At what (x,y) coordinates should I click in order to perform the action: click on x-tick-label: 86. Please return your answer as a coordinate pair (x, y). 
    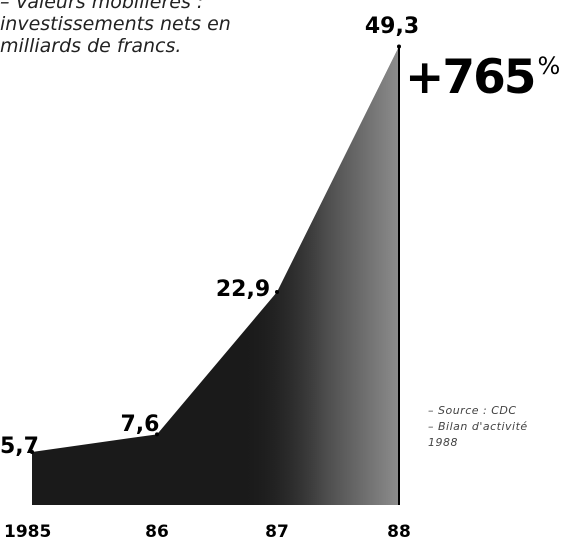
    Looking at the image, I should click on (157, 532).